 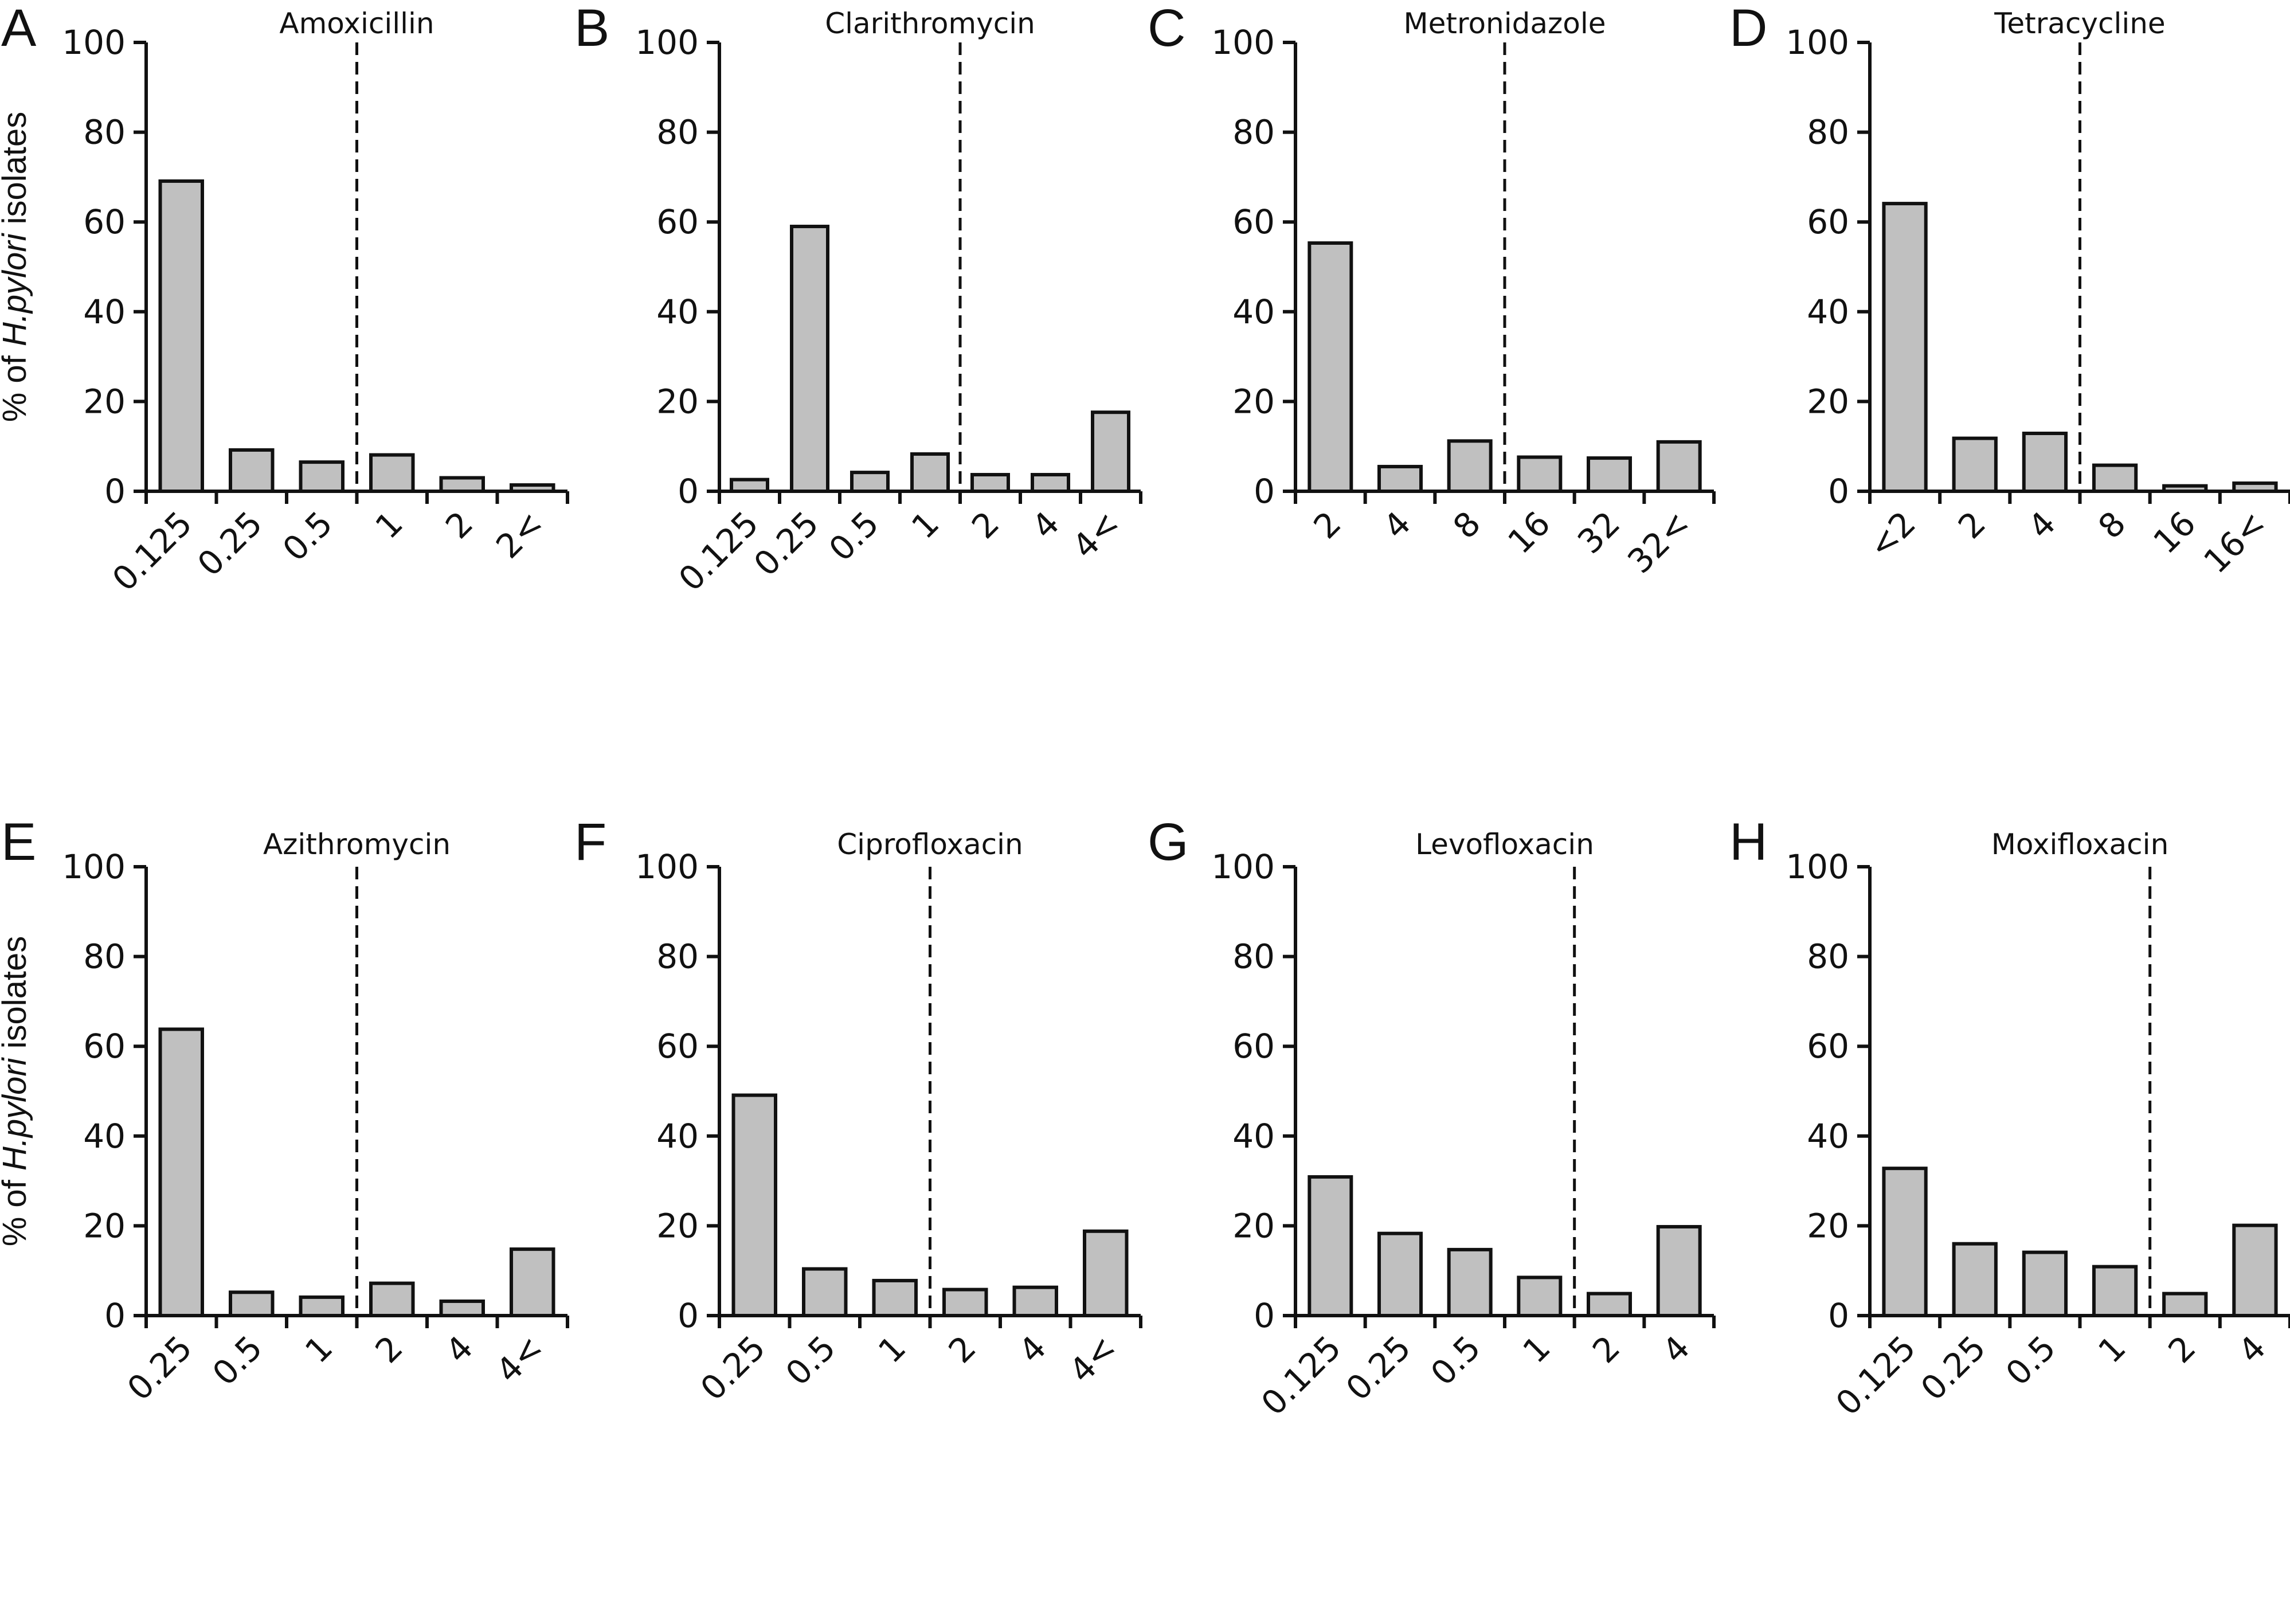 What do you see at coordinates (2080, 844) in the screenshot?
I see `panel-title: Moxifloxacin` at bounding box center [2080, 844].